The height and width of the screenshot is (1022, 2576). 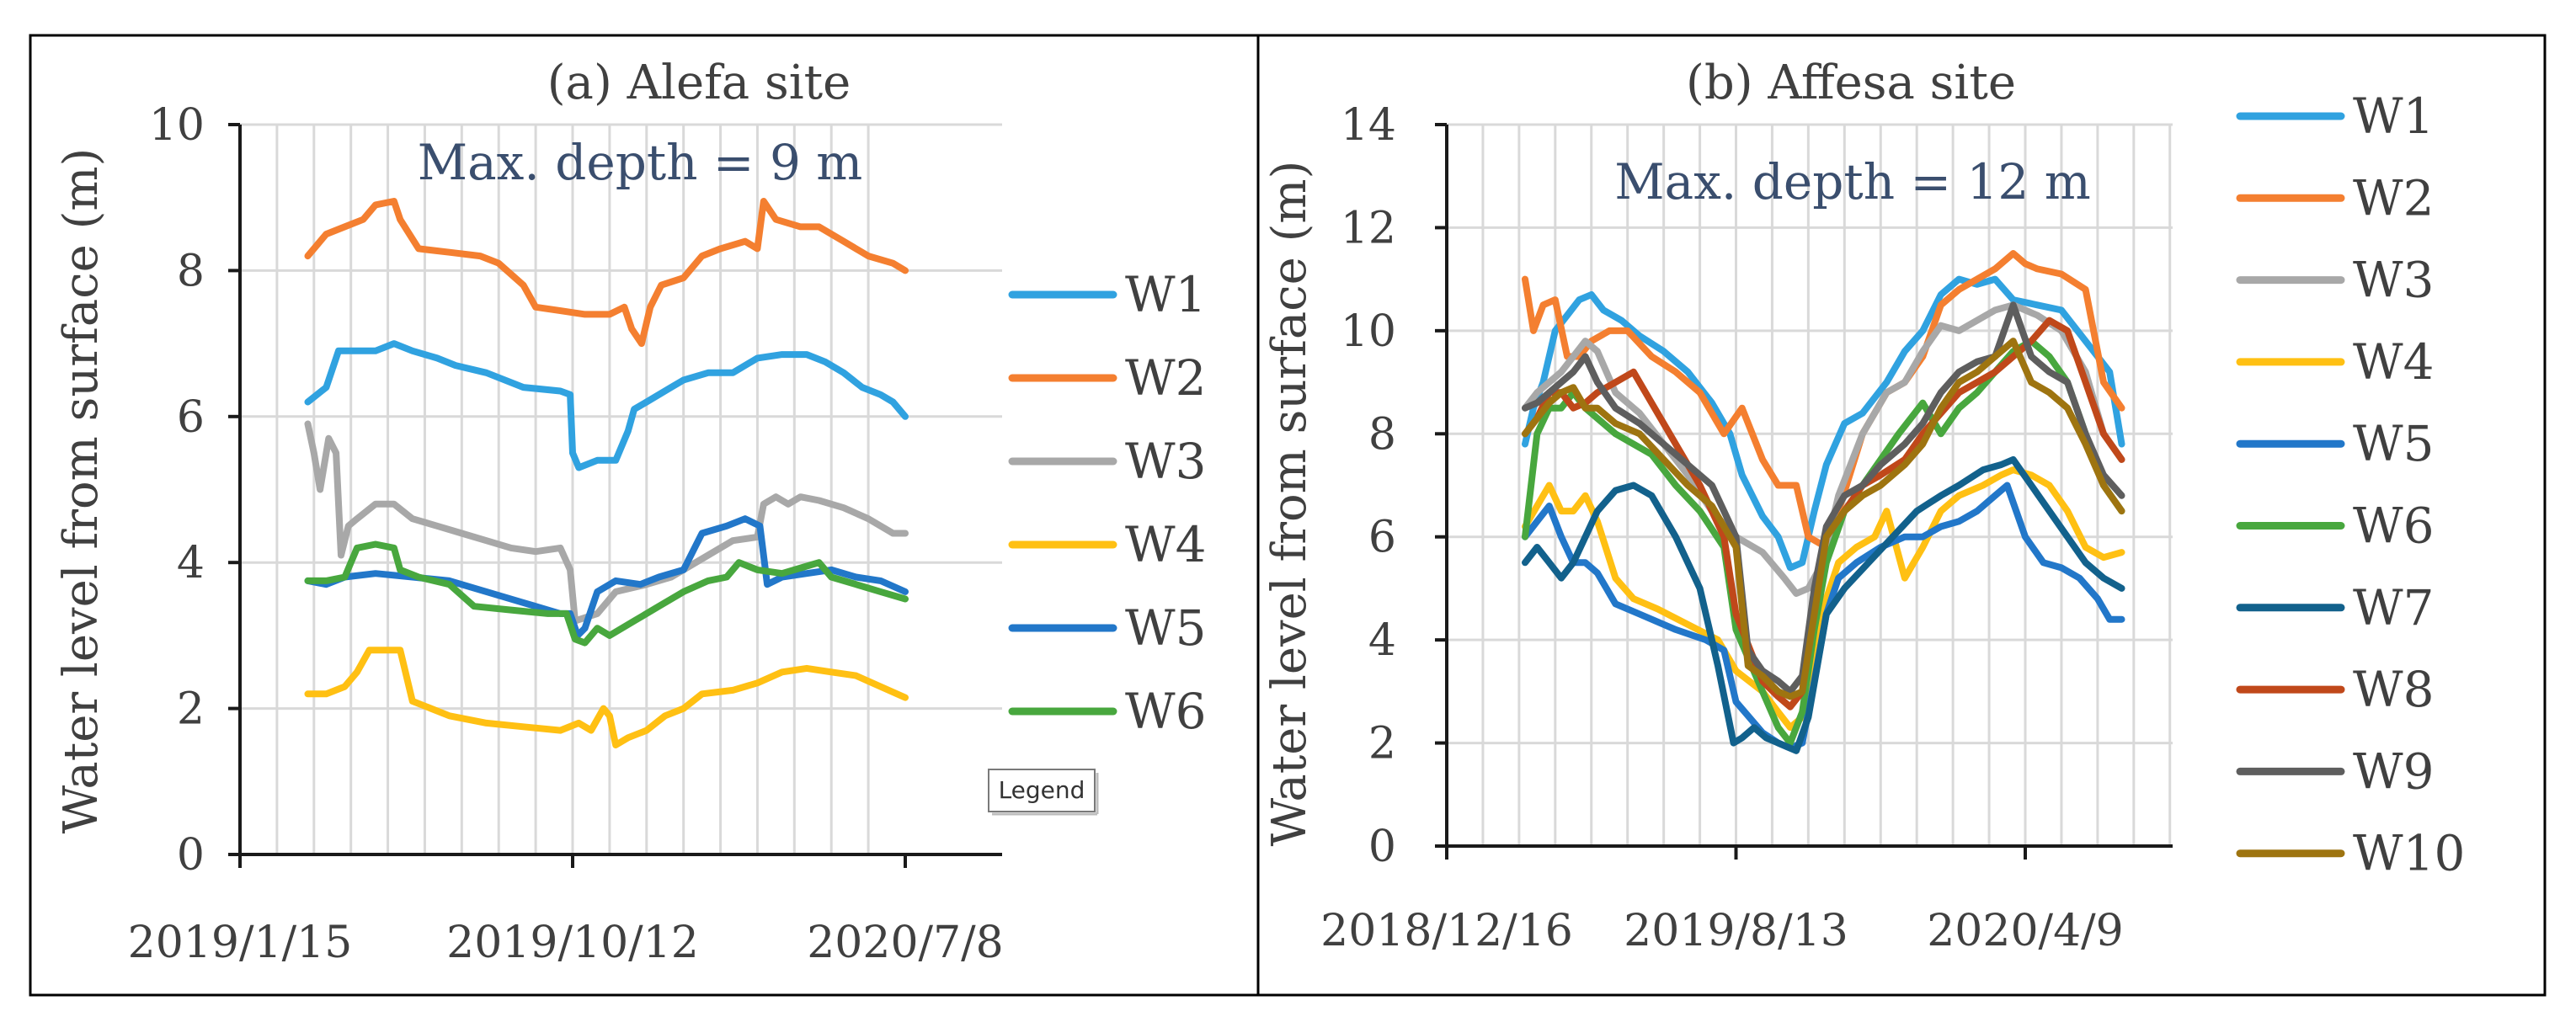 What do you see at coordinates (1394, 486) in the screenshot?
I see `y-ticks: 0 2 4 6 8 10 12 14` at bounding box center [1394, 486].